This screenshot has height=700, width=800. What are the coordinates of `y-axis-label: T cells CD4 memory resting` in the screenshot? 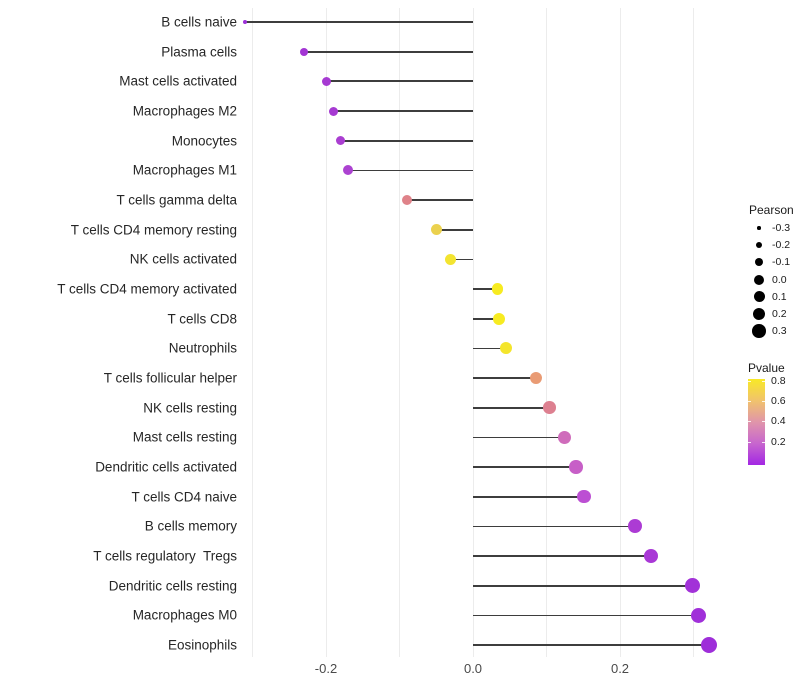 It's located at (153, 230).